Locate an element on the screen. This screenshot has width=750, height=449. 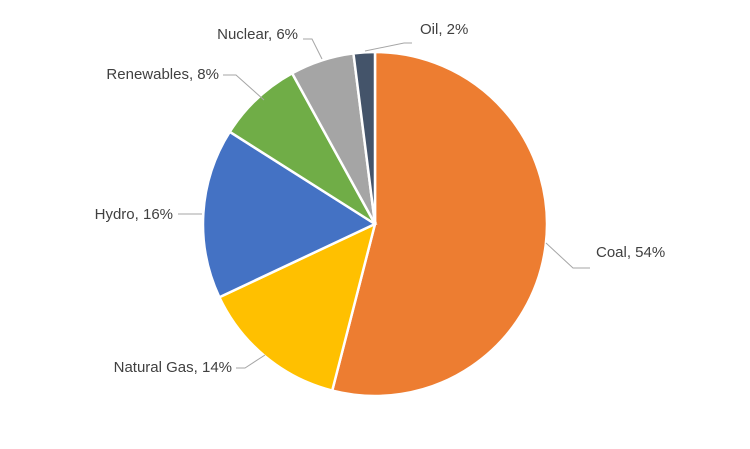
data-label-hydro: Hydro, 16% is located at coordinates (134, 214).